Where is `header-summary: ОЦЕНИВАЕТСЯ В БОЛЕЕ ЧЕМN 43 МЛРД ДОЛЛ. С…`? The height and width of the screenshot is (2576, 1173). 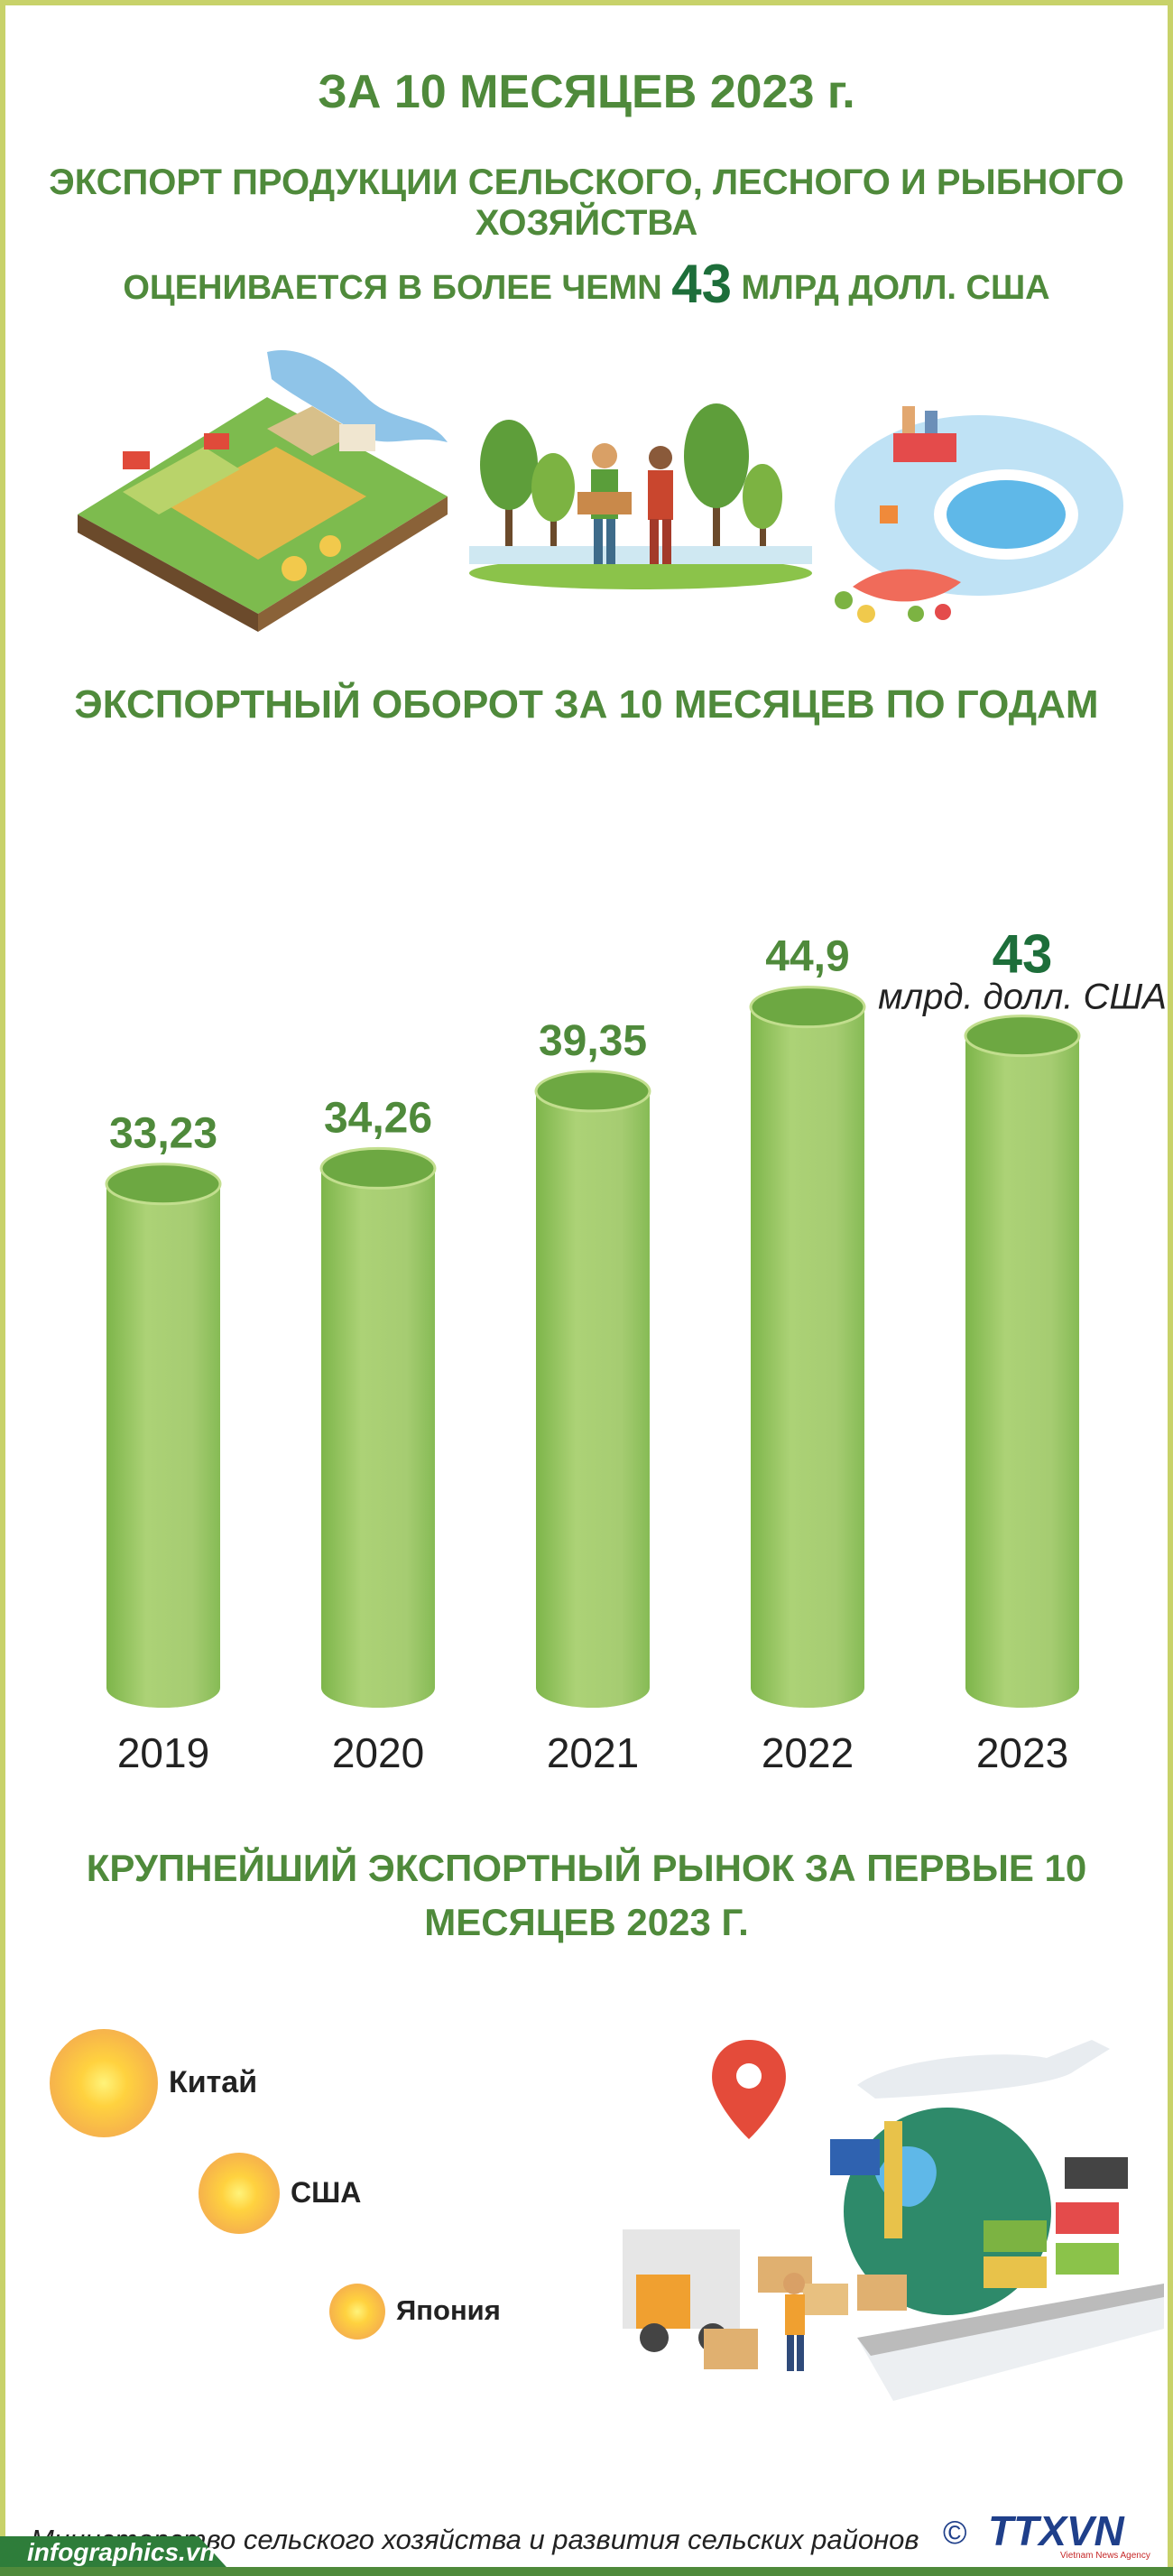 header-summary: ОЦЕНИВАЕТСЯ В БОЛЕЕ ЧЕМN 43 МЛРД ДОЛЛ. С… is located at coordinates (586, 284).